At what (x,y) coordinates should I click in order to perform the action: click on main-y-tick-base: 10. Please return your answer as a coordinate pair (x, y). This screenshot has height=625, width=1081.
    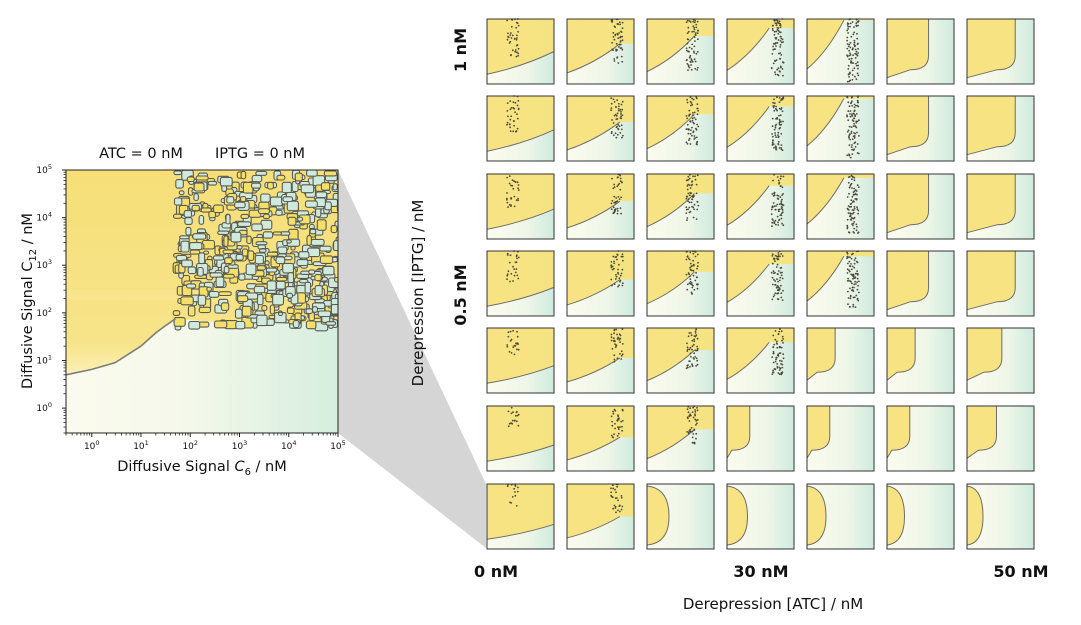
    Looking at the image, I should click on (42, 171).